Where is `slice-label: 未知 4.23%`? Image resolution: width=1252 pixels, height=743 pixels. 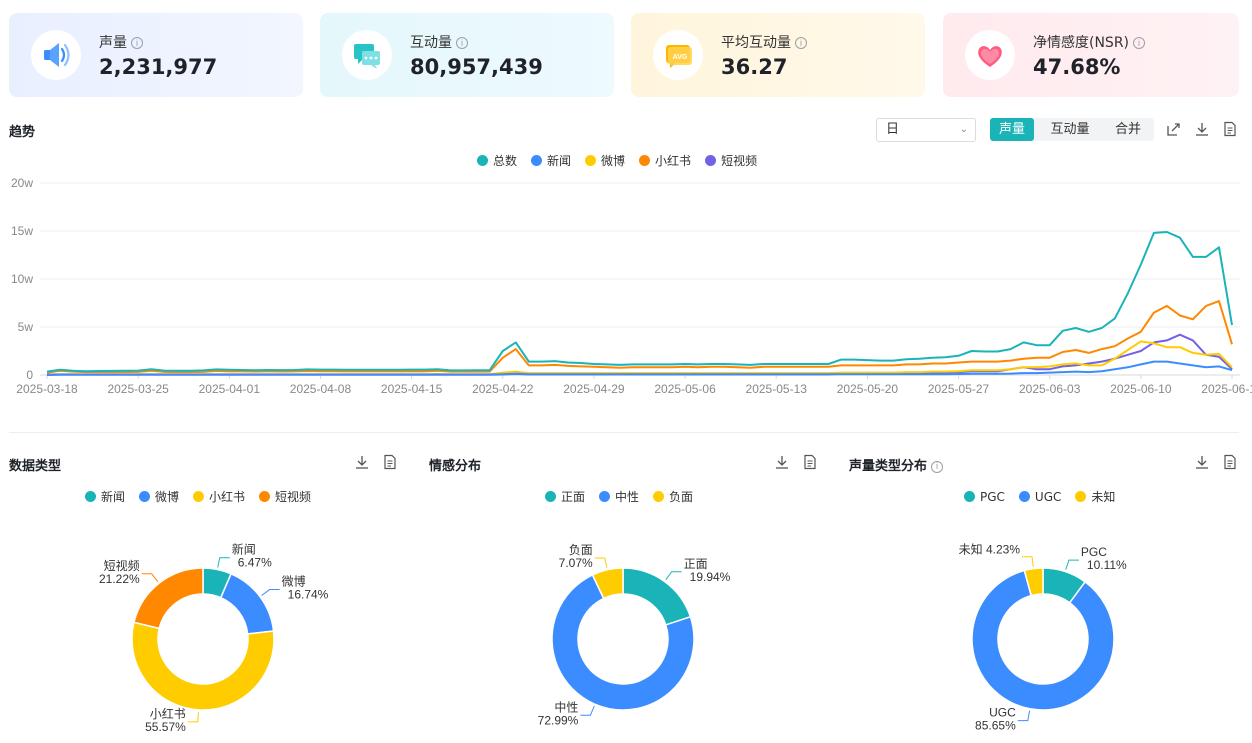 slice-label: 未知 4.23% is located at coordinates (990, 550).